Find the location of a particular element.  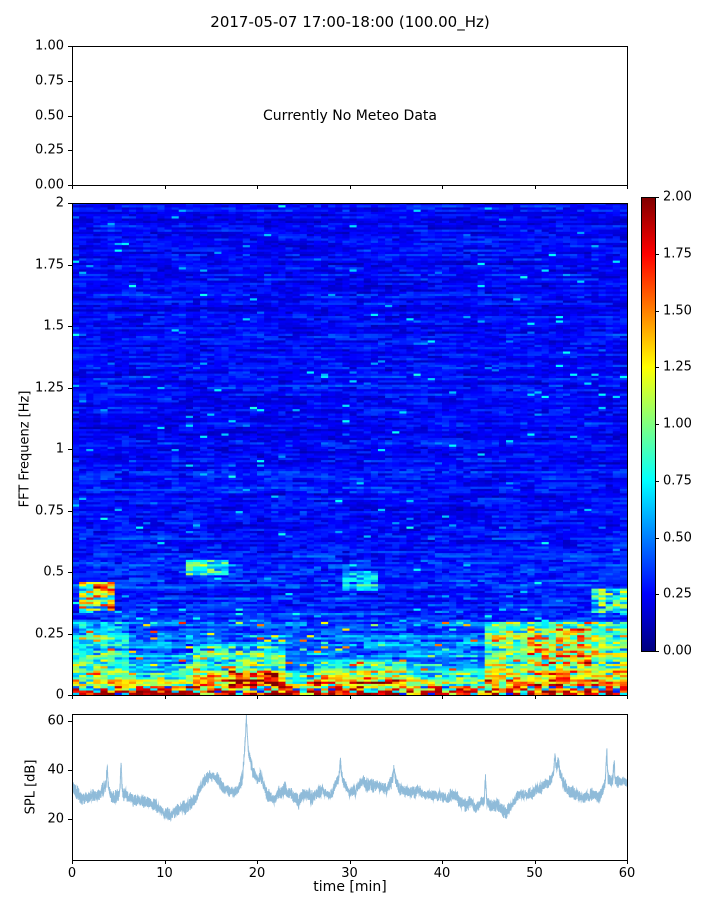

colorbar-tick-label: 1.75 is located at coordinates (677, 254).